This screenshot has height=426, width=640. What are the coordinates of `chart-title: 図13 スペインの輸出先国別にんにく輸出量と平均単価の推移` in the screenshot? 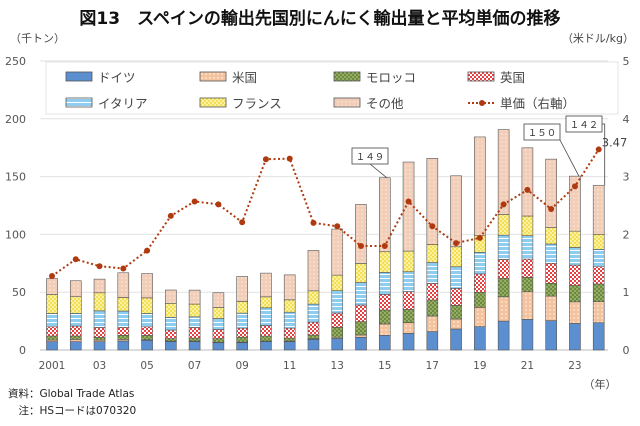 It's located at (320, 19).